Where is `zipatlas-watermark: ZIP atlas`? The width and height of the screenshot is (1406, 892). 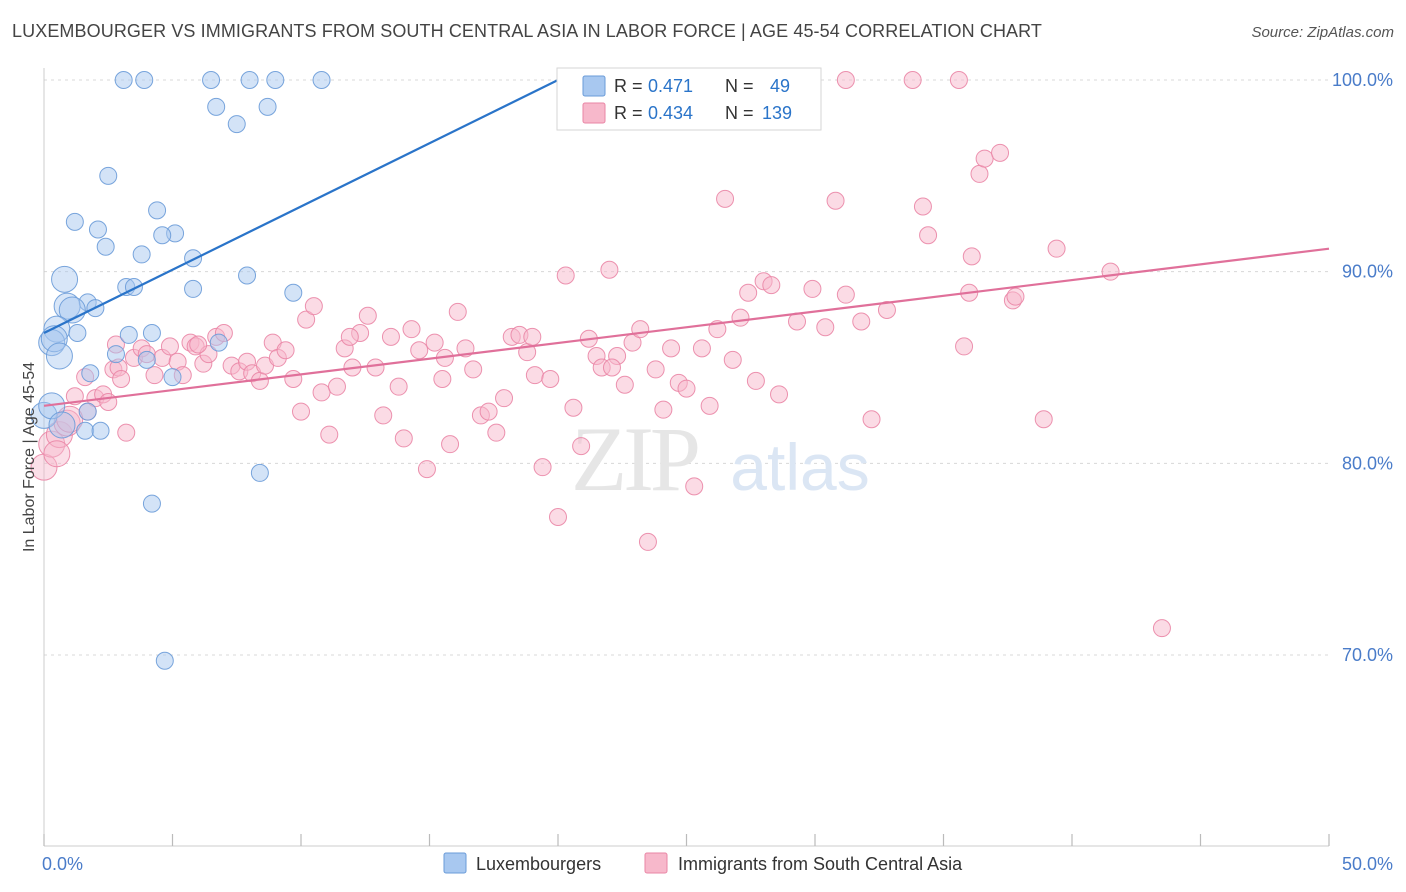 zipatlas-watermark: ZIP atlas is located at coordinates (720, 459).